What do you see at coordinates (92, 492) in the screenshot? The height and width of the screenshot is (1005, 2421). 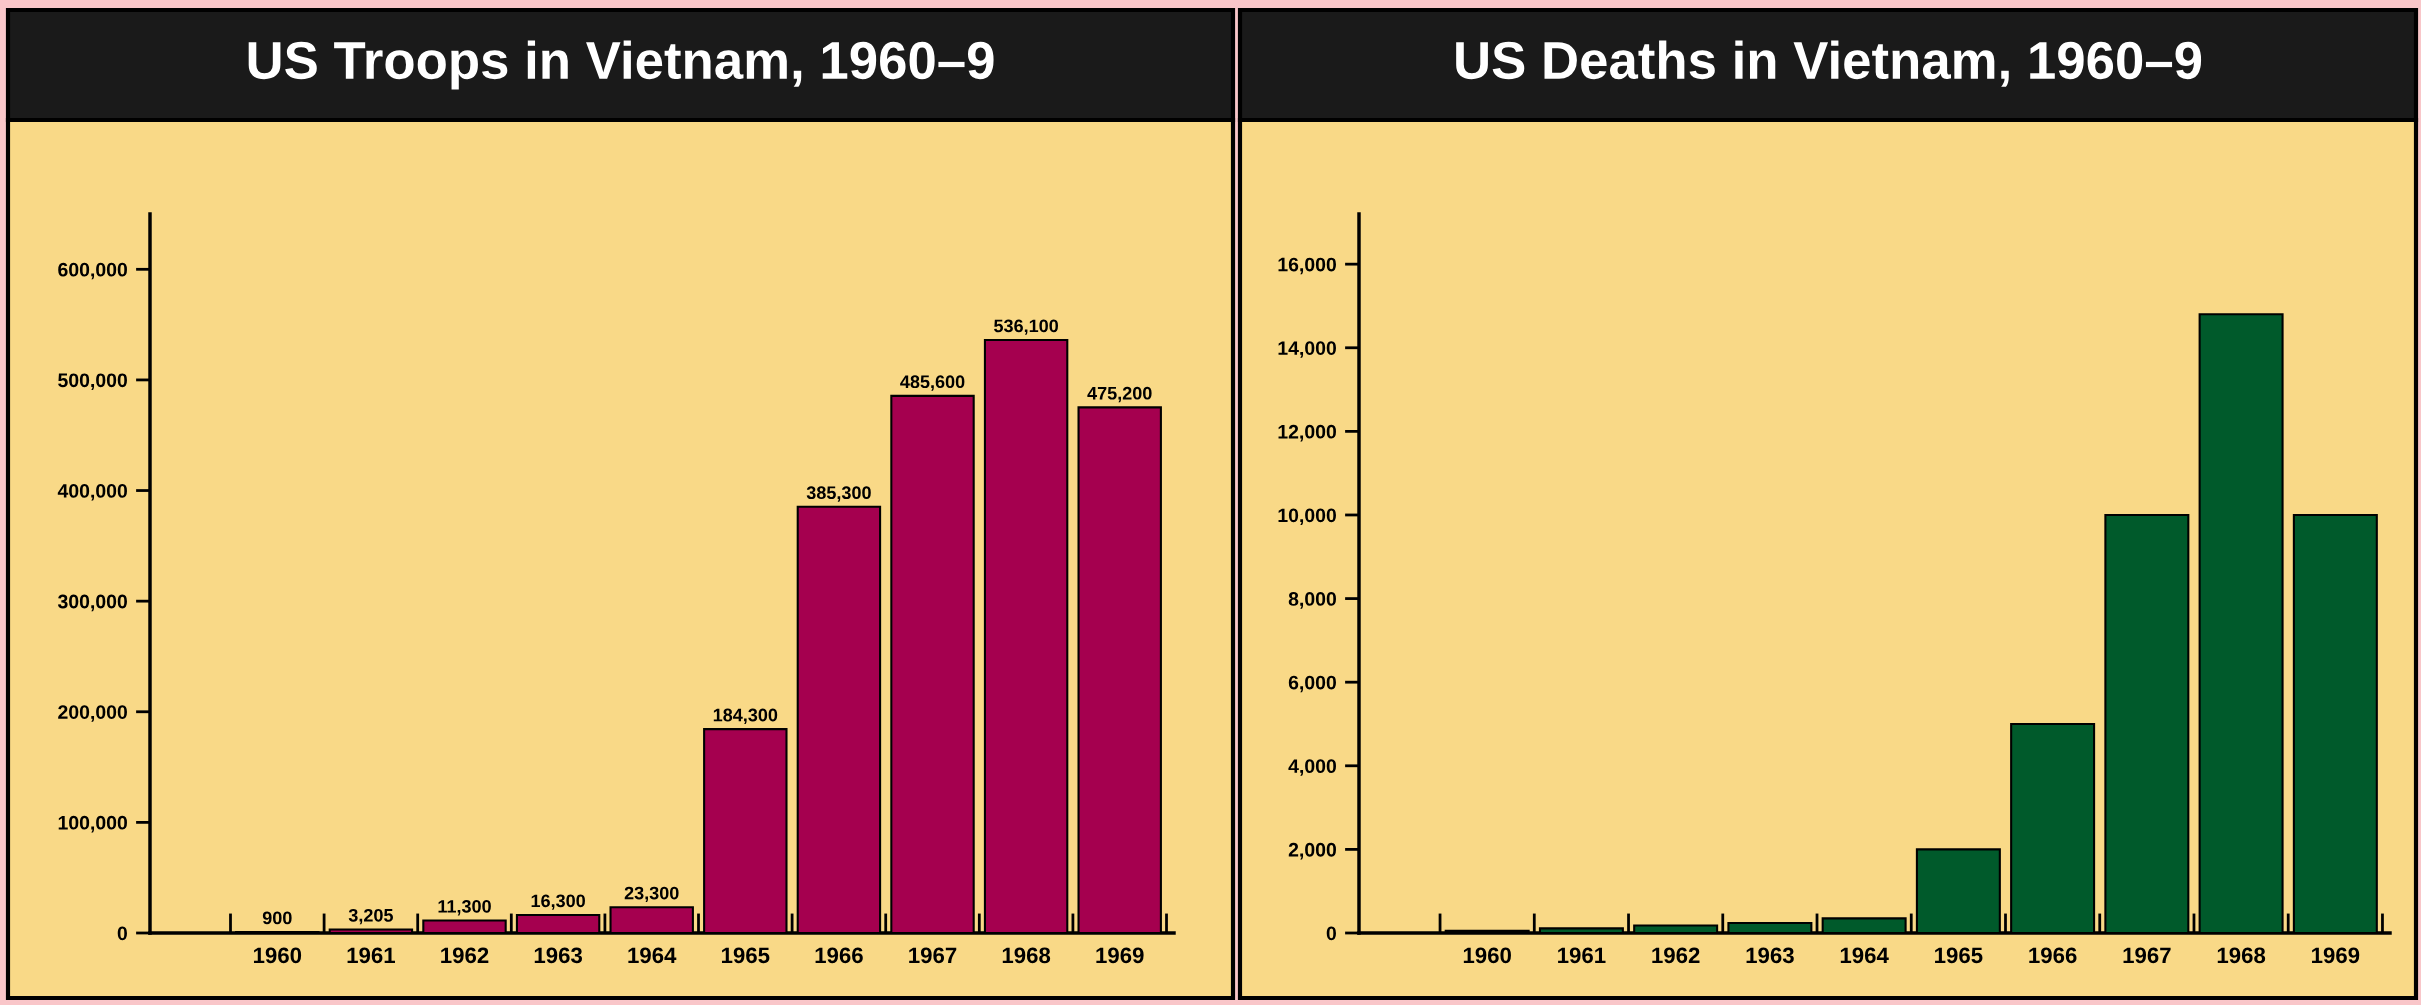 I see `y-tick-label: 400,000` at bounding box center [92, 492].